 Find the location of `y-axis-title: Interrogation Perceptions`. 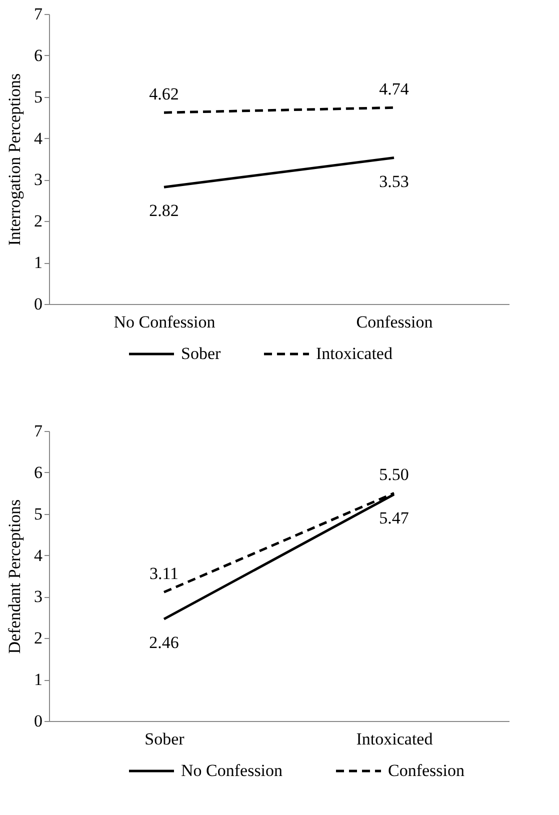

y-axis-title: Interrogation Perceptions is located at coordinates (14, 159).